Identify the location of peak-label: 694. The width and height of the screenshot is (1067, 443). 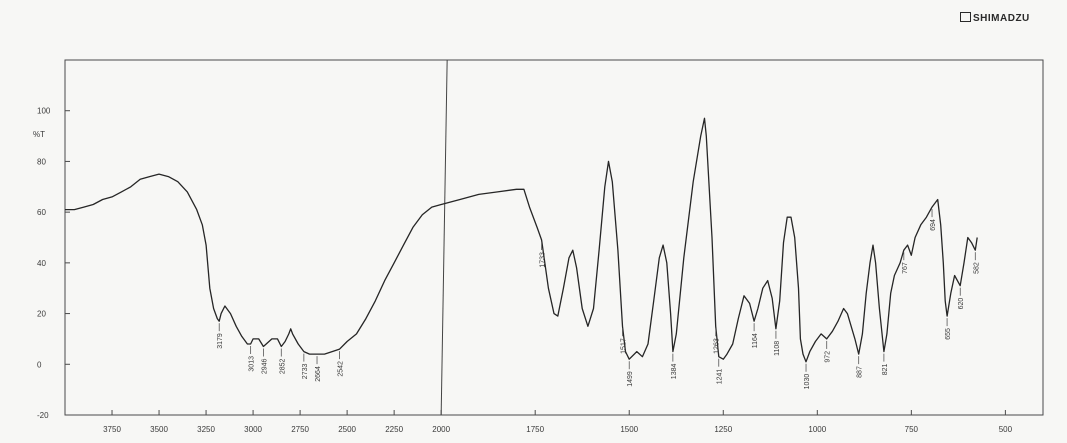
(933, 220).